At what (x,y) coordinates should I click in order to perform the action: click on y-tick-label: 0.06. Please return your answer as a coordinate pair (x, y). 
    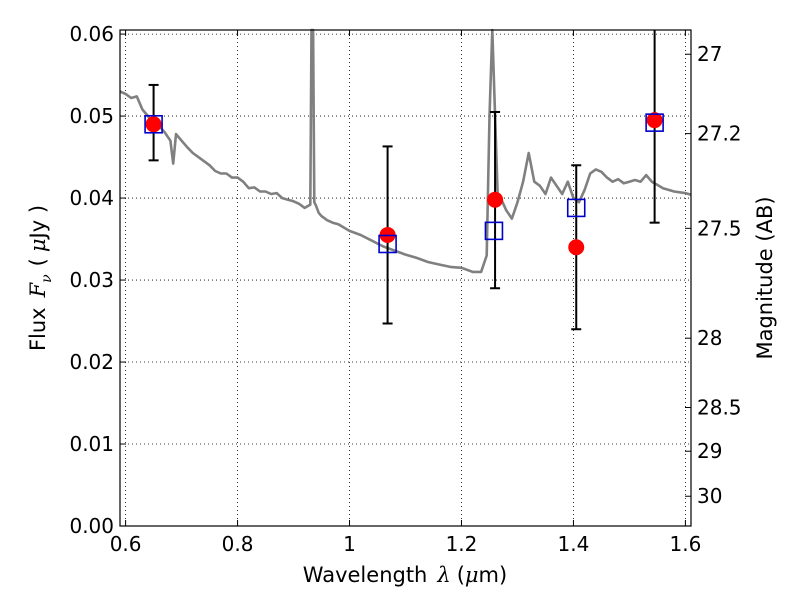
    Looking at the image, I should click on (91, 34).